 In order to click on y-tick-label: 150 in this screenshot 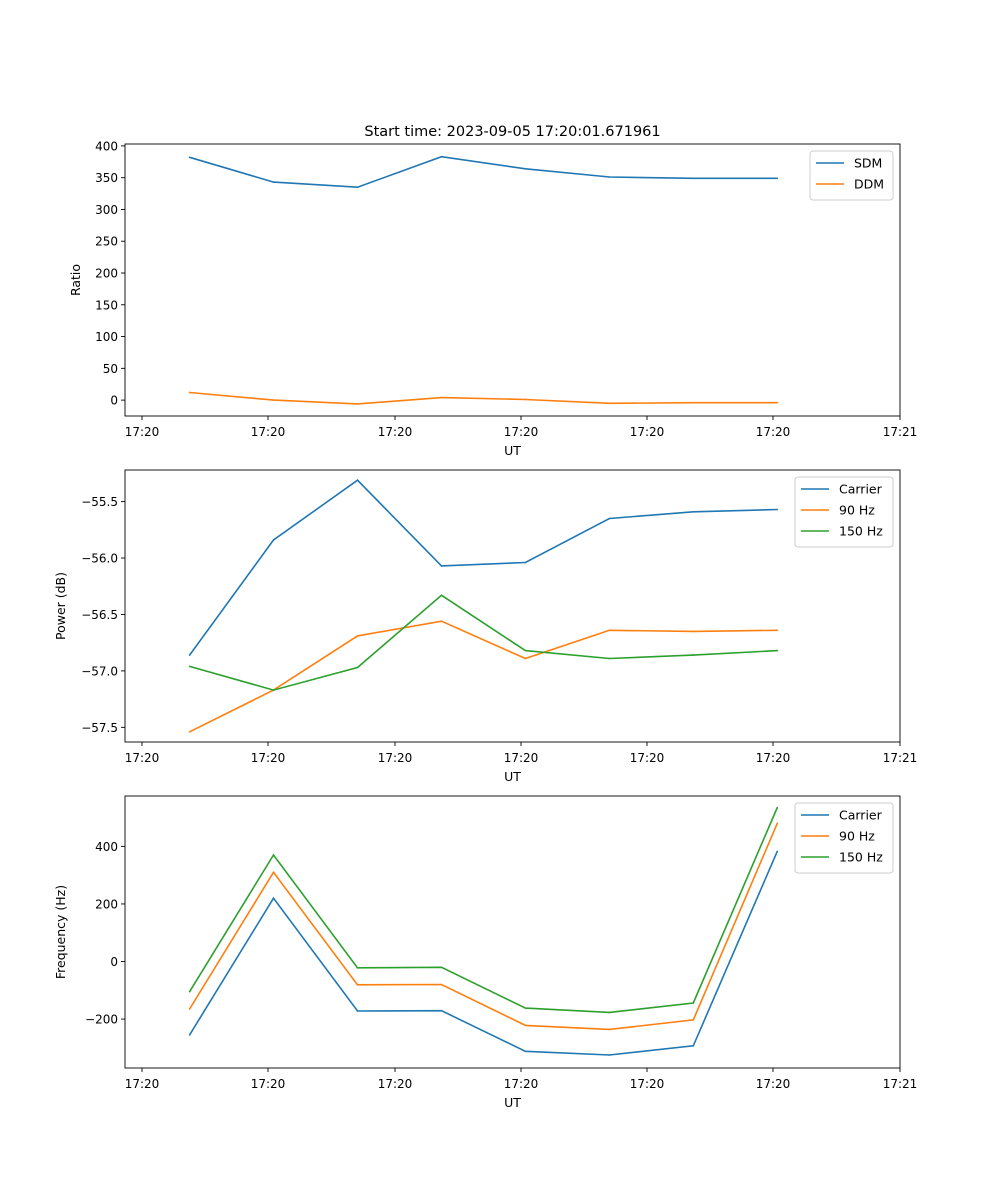, I will do `click(106, 305)`.